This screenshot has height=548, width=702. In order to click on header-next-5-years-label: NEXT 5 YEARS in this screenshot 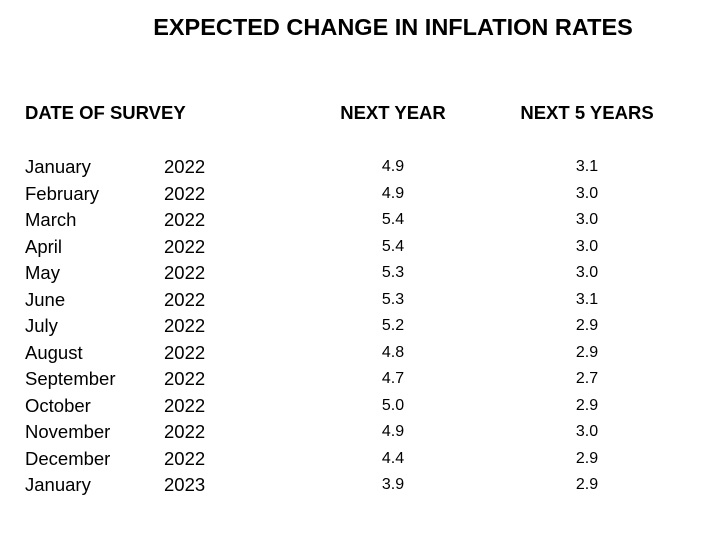, I will do `click(587, 112)`.